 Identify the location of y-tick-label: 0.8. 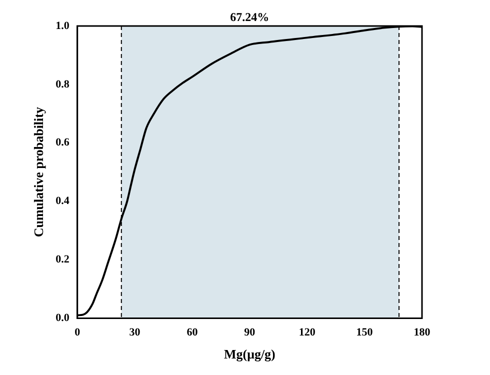
(63, 84).